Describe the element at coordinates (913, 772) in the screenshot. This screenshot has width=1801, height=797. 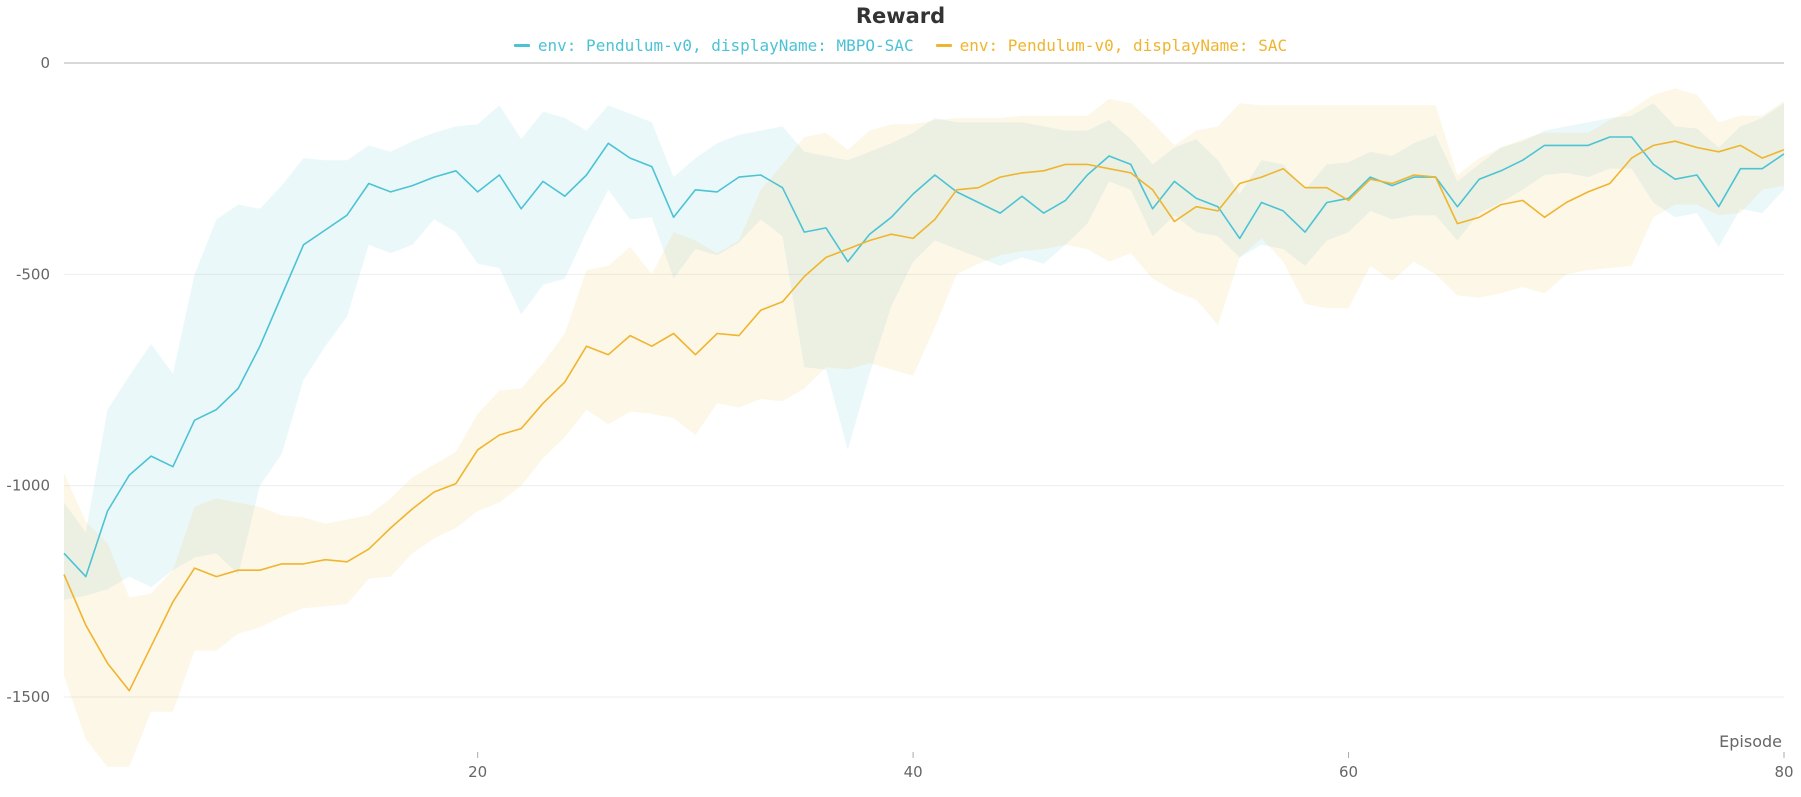
I see `x-tick-label: 40` at that location.